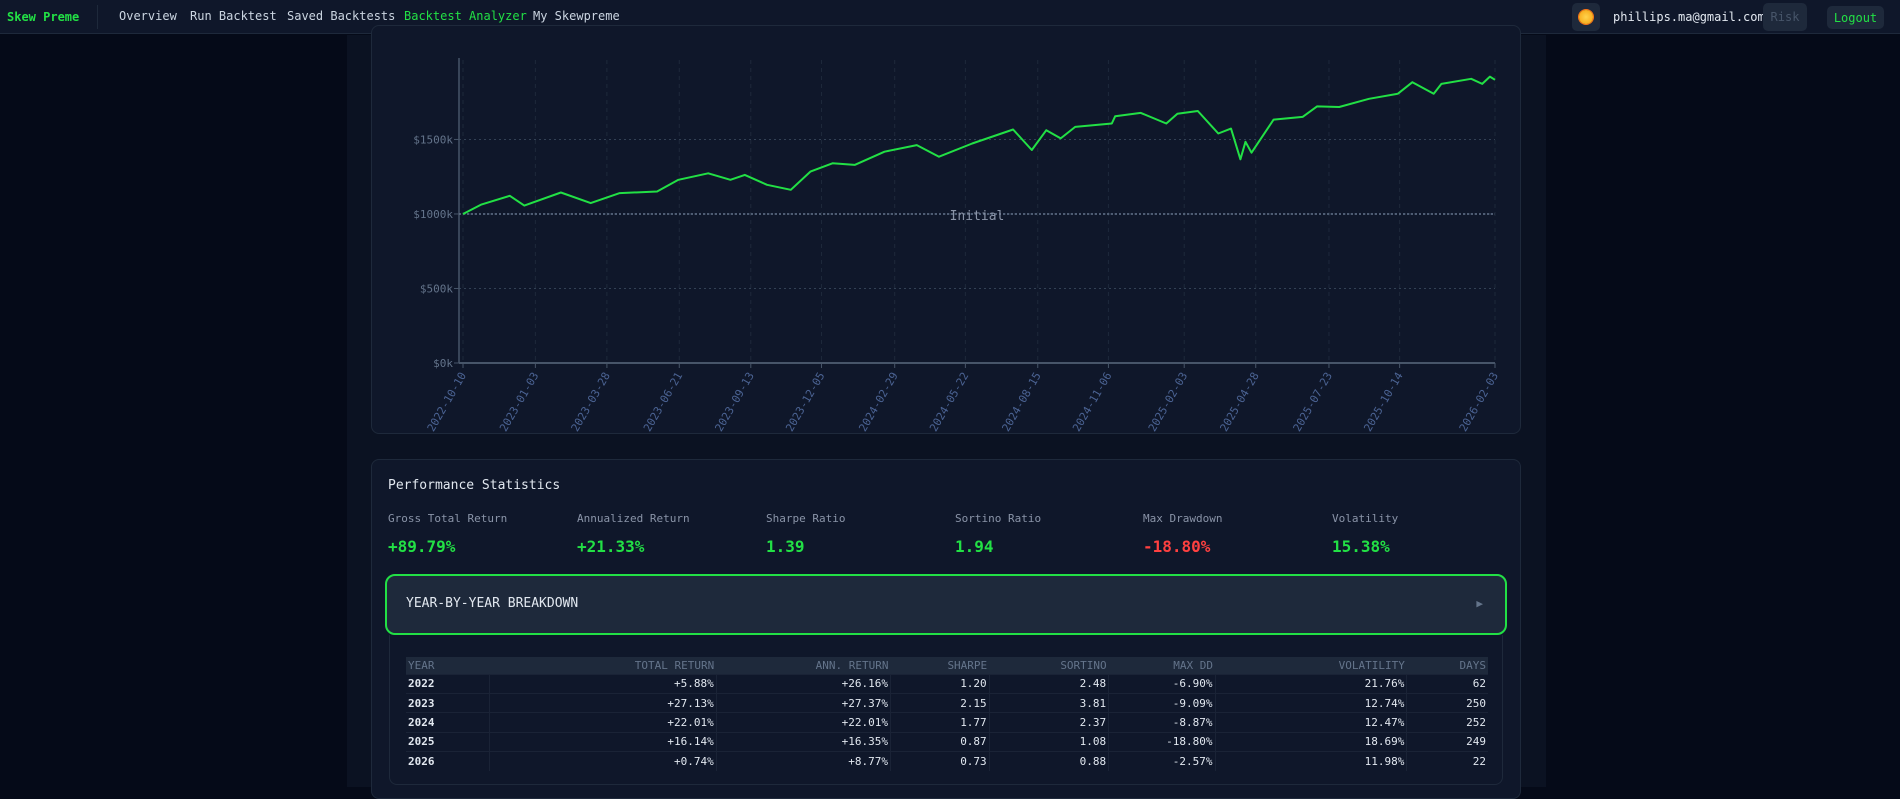 The image size is (1900, 799). What do you see at coordinates (1162, 683) in the screenshot?
I see `table-cell: -6.90%` at bounding box center [1162, 683].